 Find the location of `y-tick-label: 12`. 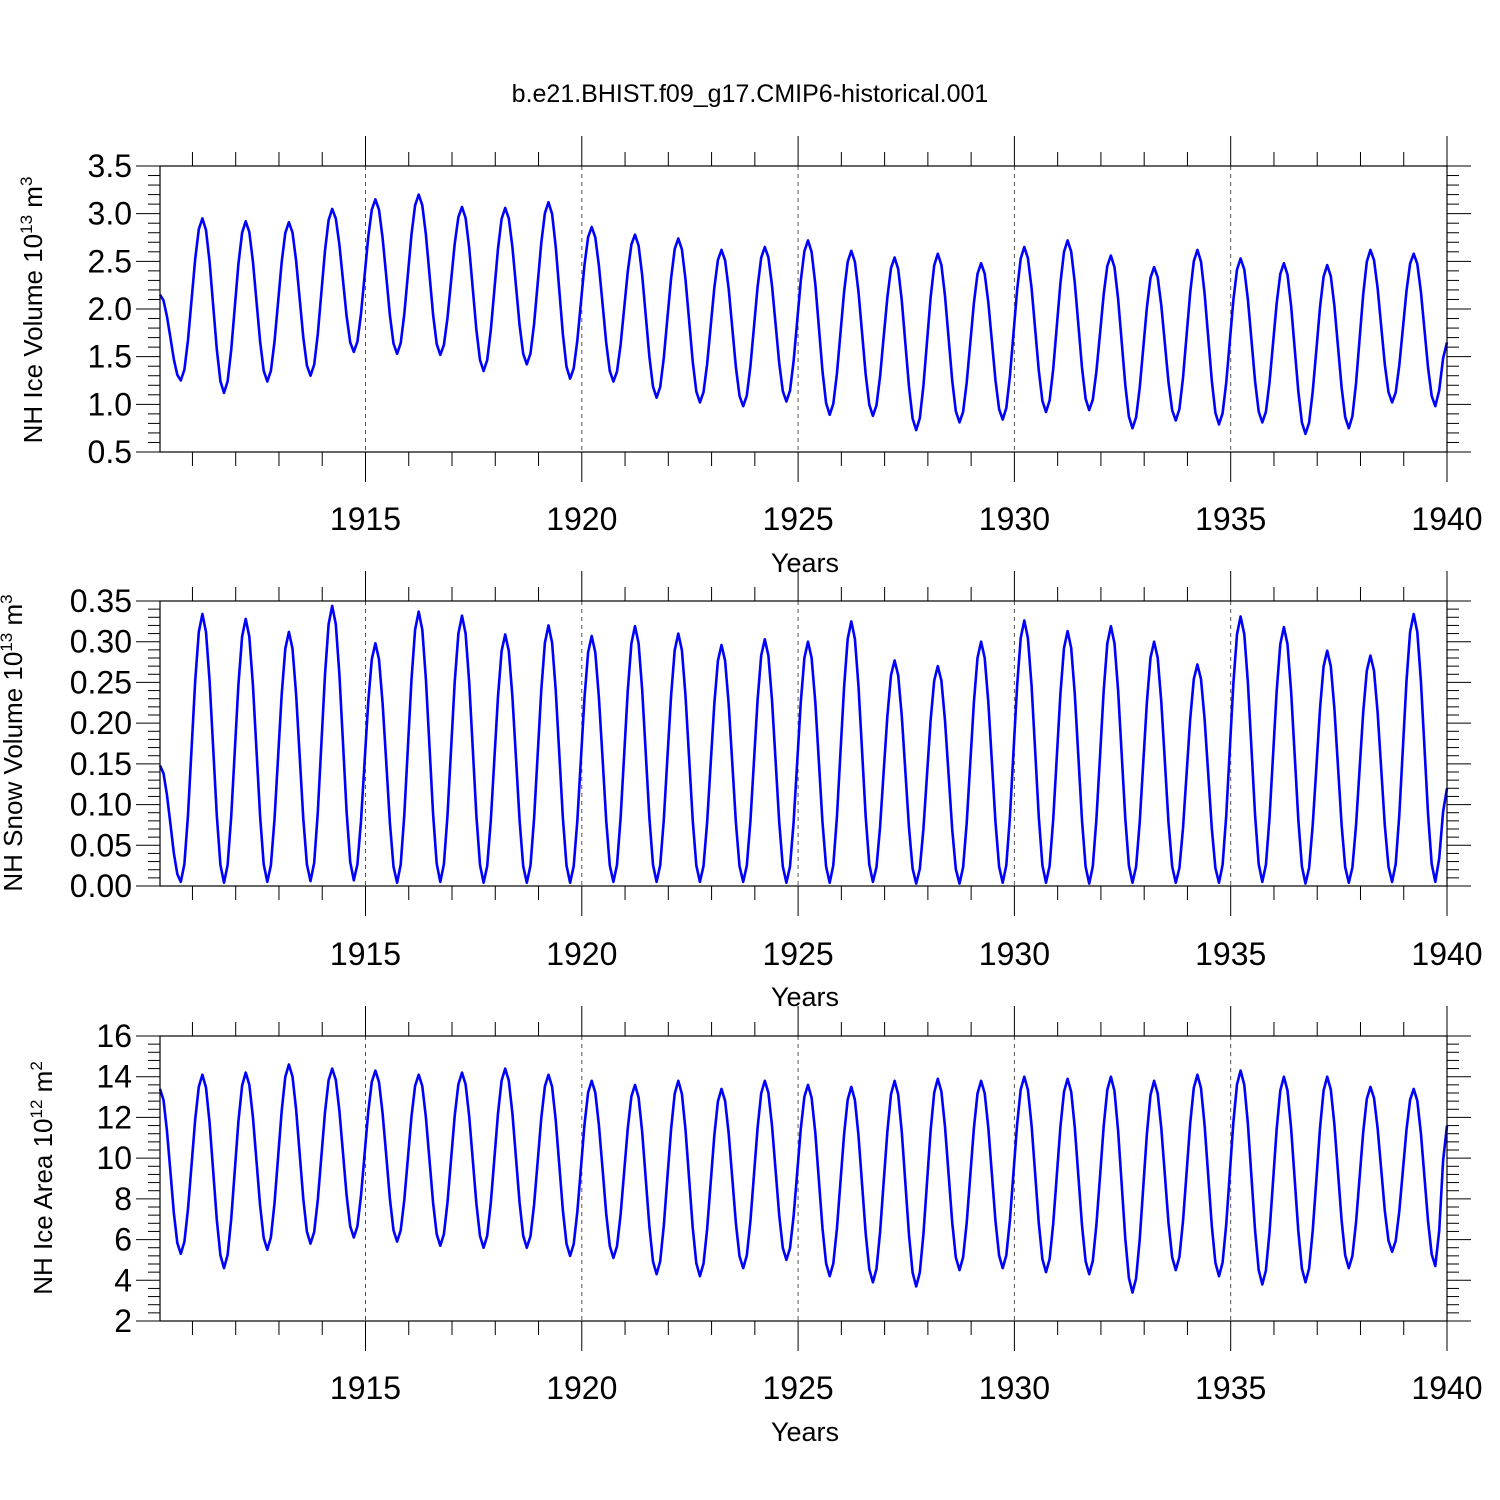

y-tick-label: 12 is located at coordinates (114, 1117).